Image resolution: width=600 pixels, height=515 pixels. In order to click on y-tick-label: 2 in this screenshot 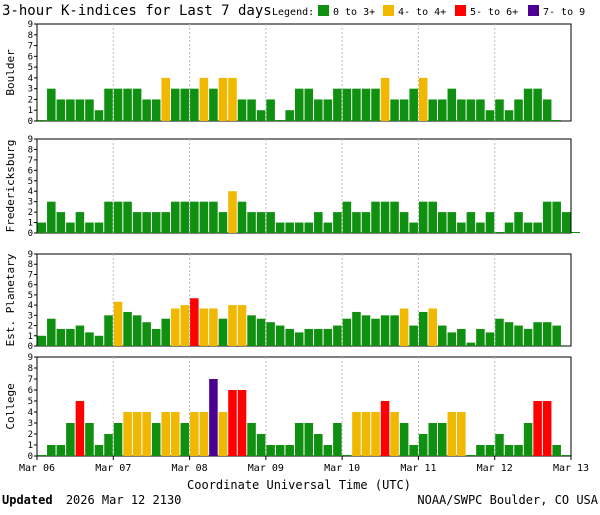, I will do `click(30, 435)`.